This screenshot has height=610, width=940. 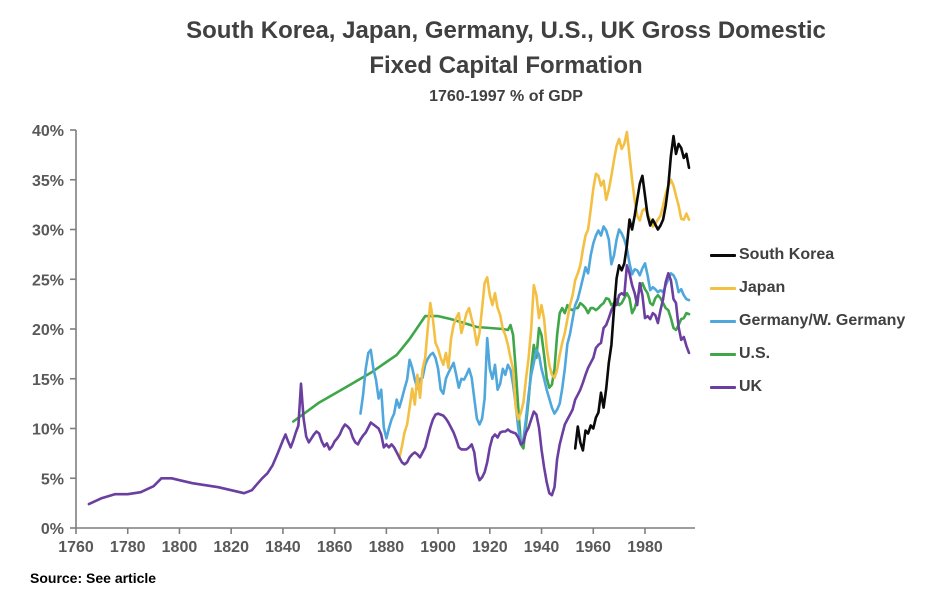 What do you see at coordinates (807, 288) in the screenshot?
I see `legend-item-japan: Japan` at bounding box center [807, 288].